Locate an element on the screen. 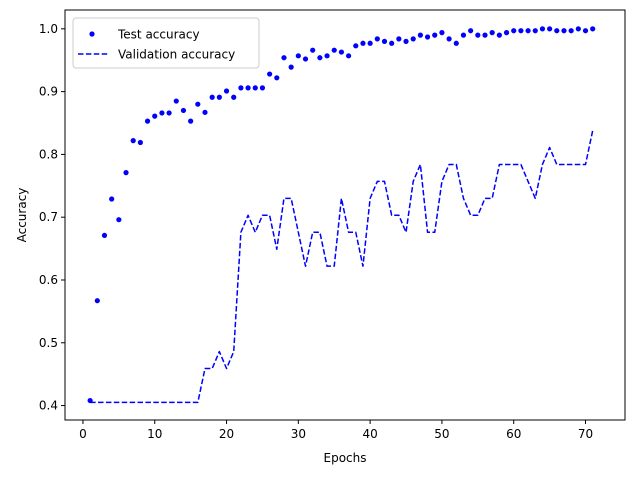  y-tick-label: 0.9 is located at coordinates (48, 92).